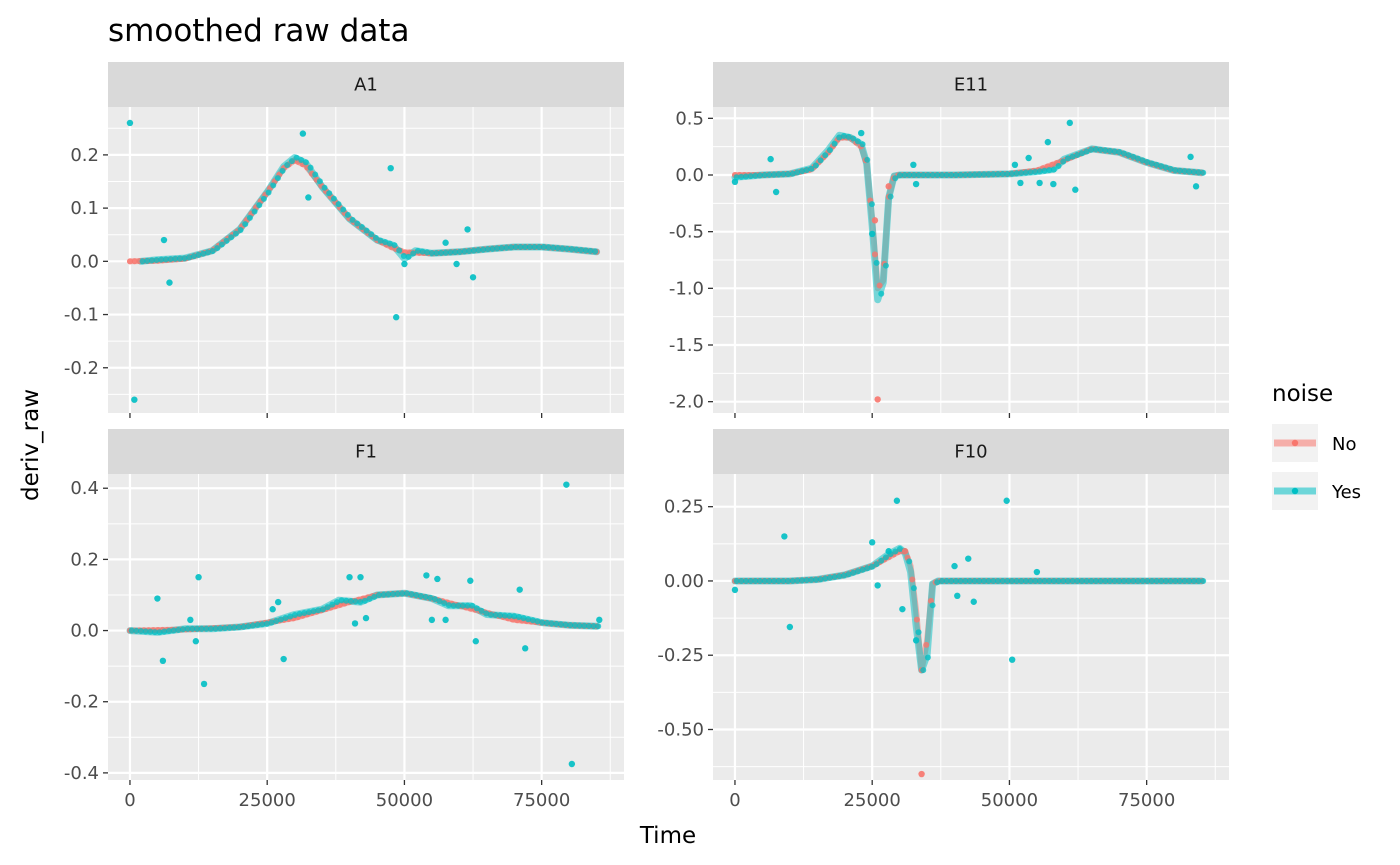 The image size is (1400, 865). I want to click on facet-strip-label: A1, so click(366, 85).